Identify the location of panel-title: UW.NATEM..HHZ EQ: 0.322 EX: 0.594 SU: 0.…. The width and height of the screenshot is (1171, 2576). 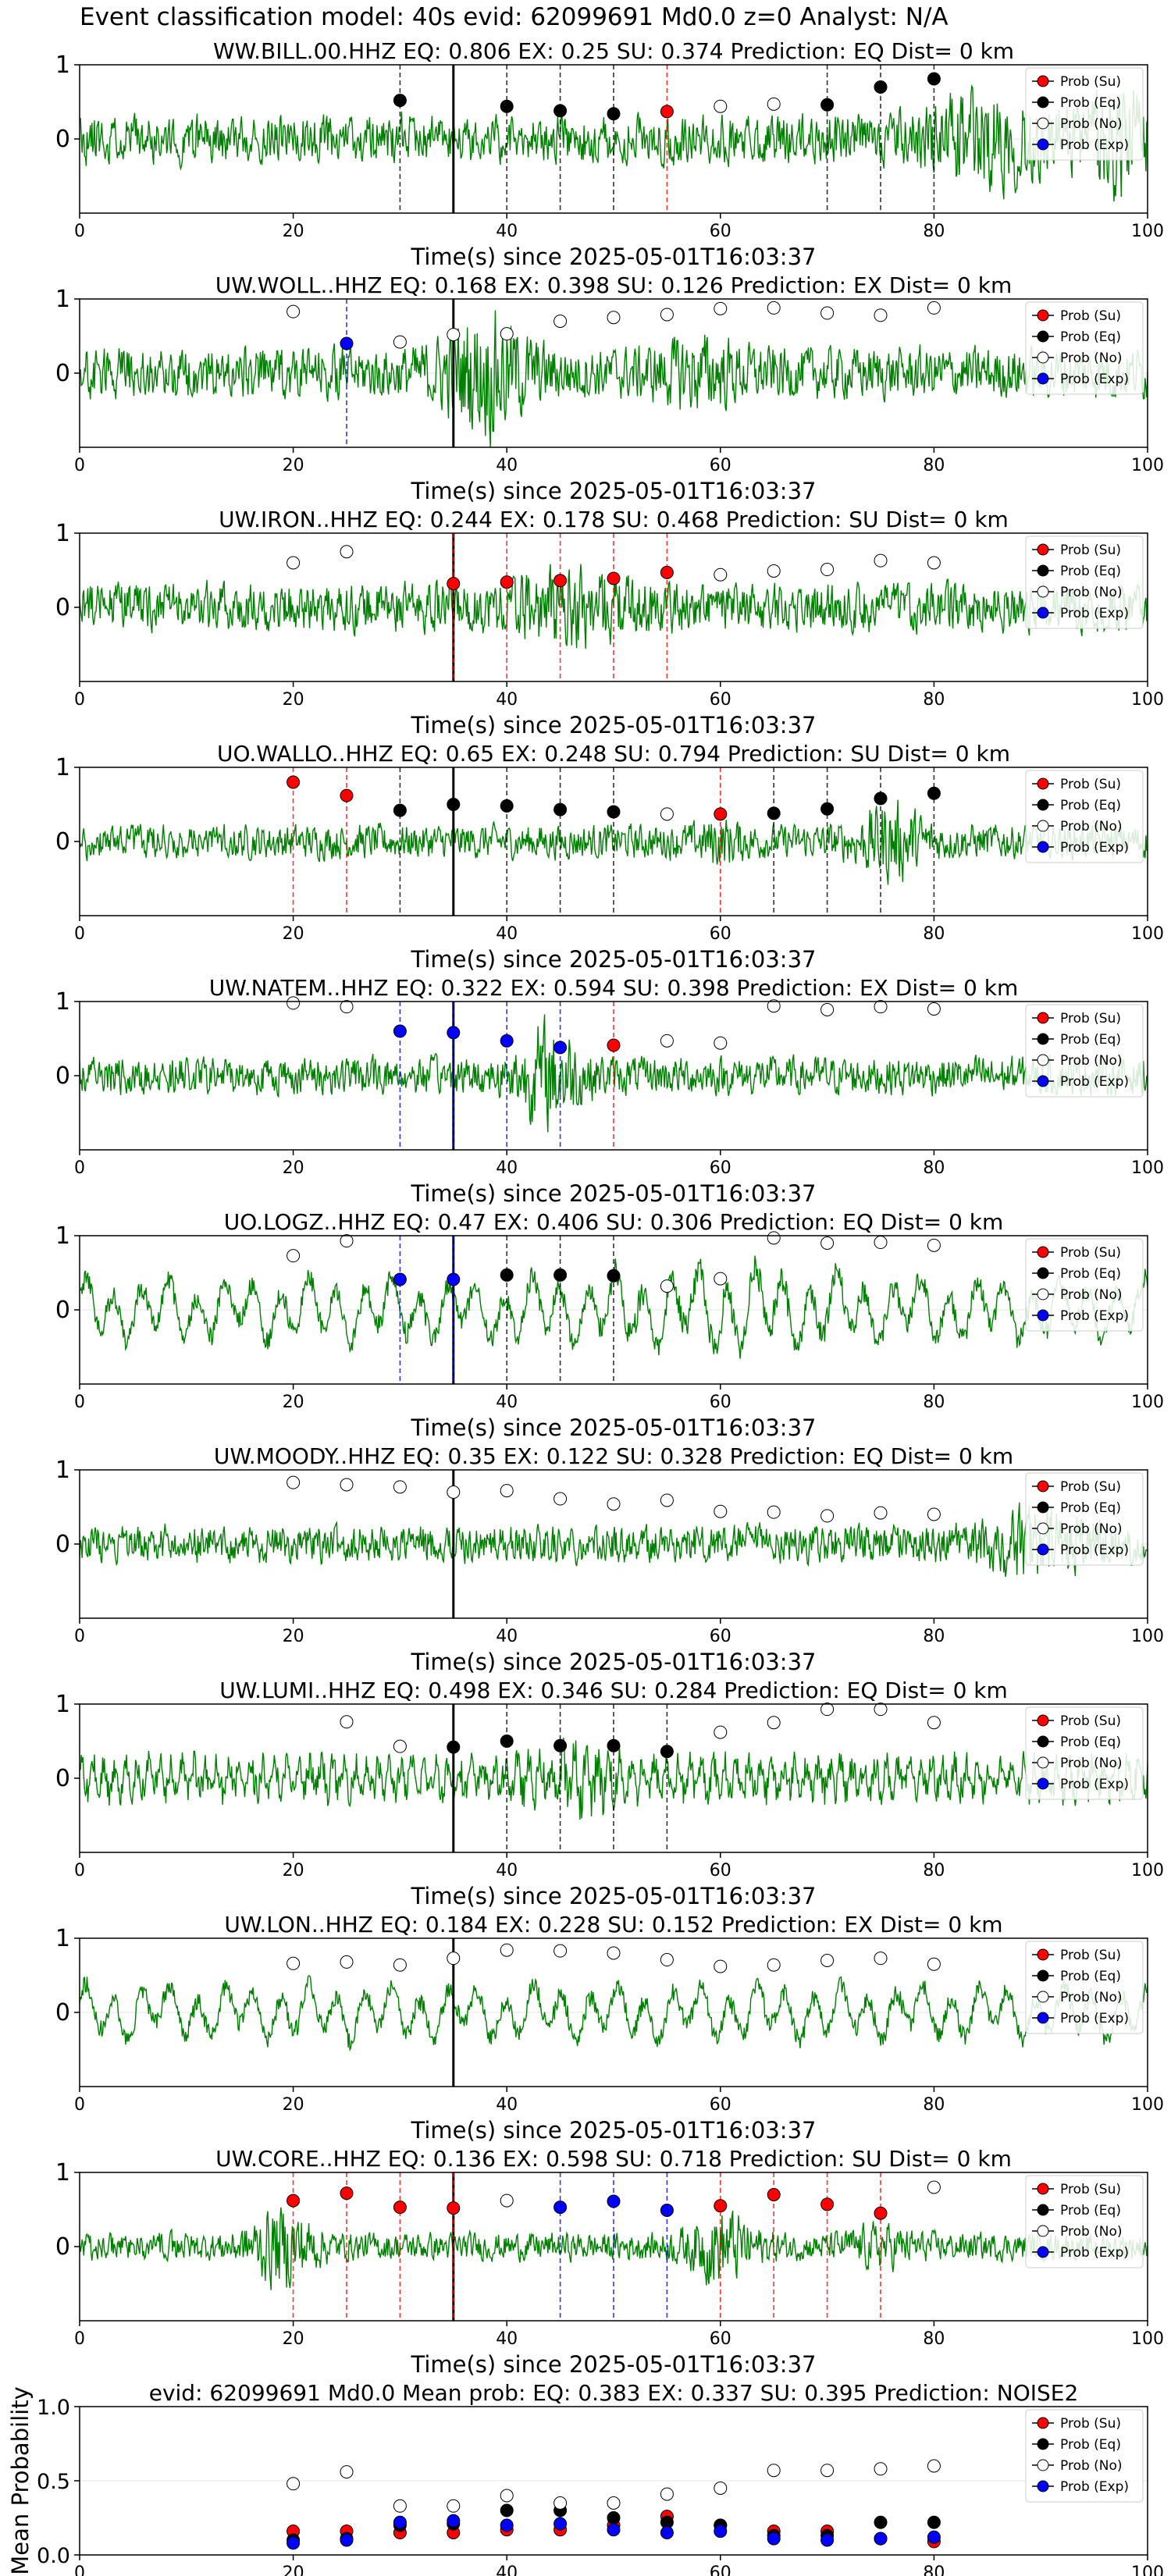
(613, 988).